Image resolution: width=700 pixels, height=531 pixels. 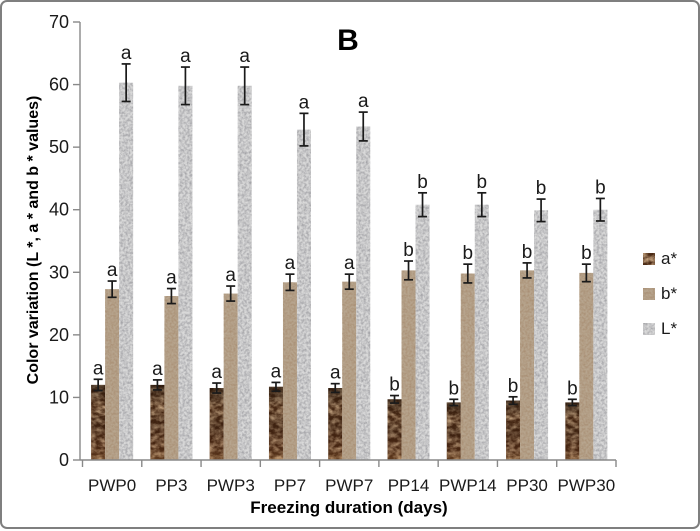 I want to click on l-star-bar-pwp3: a, so click(x=244, y=253).